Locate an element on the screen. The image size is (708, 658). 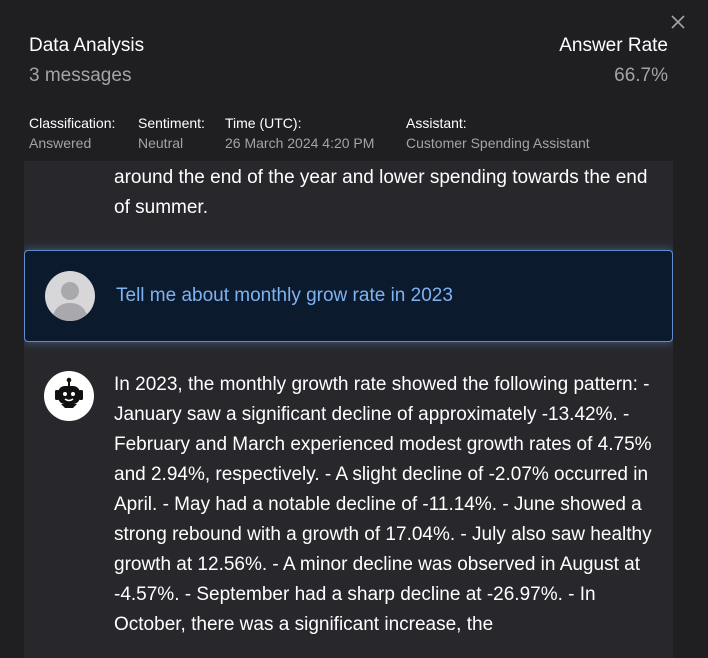
user-message-highlighted: Tell me about monthly grow rate in 2023 is located at coordinates (348, 296).